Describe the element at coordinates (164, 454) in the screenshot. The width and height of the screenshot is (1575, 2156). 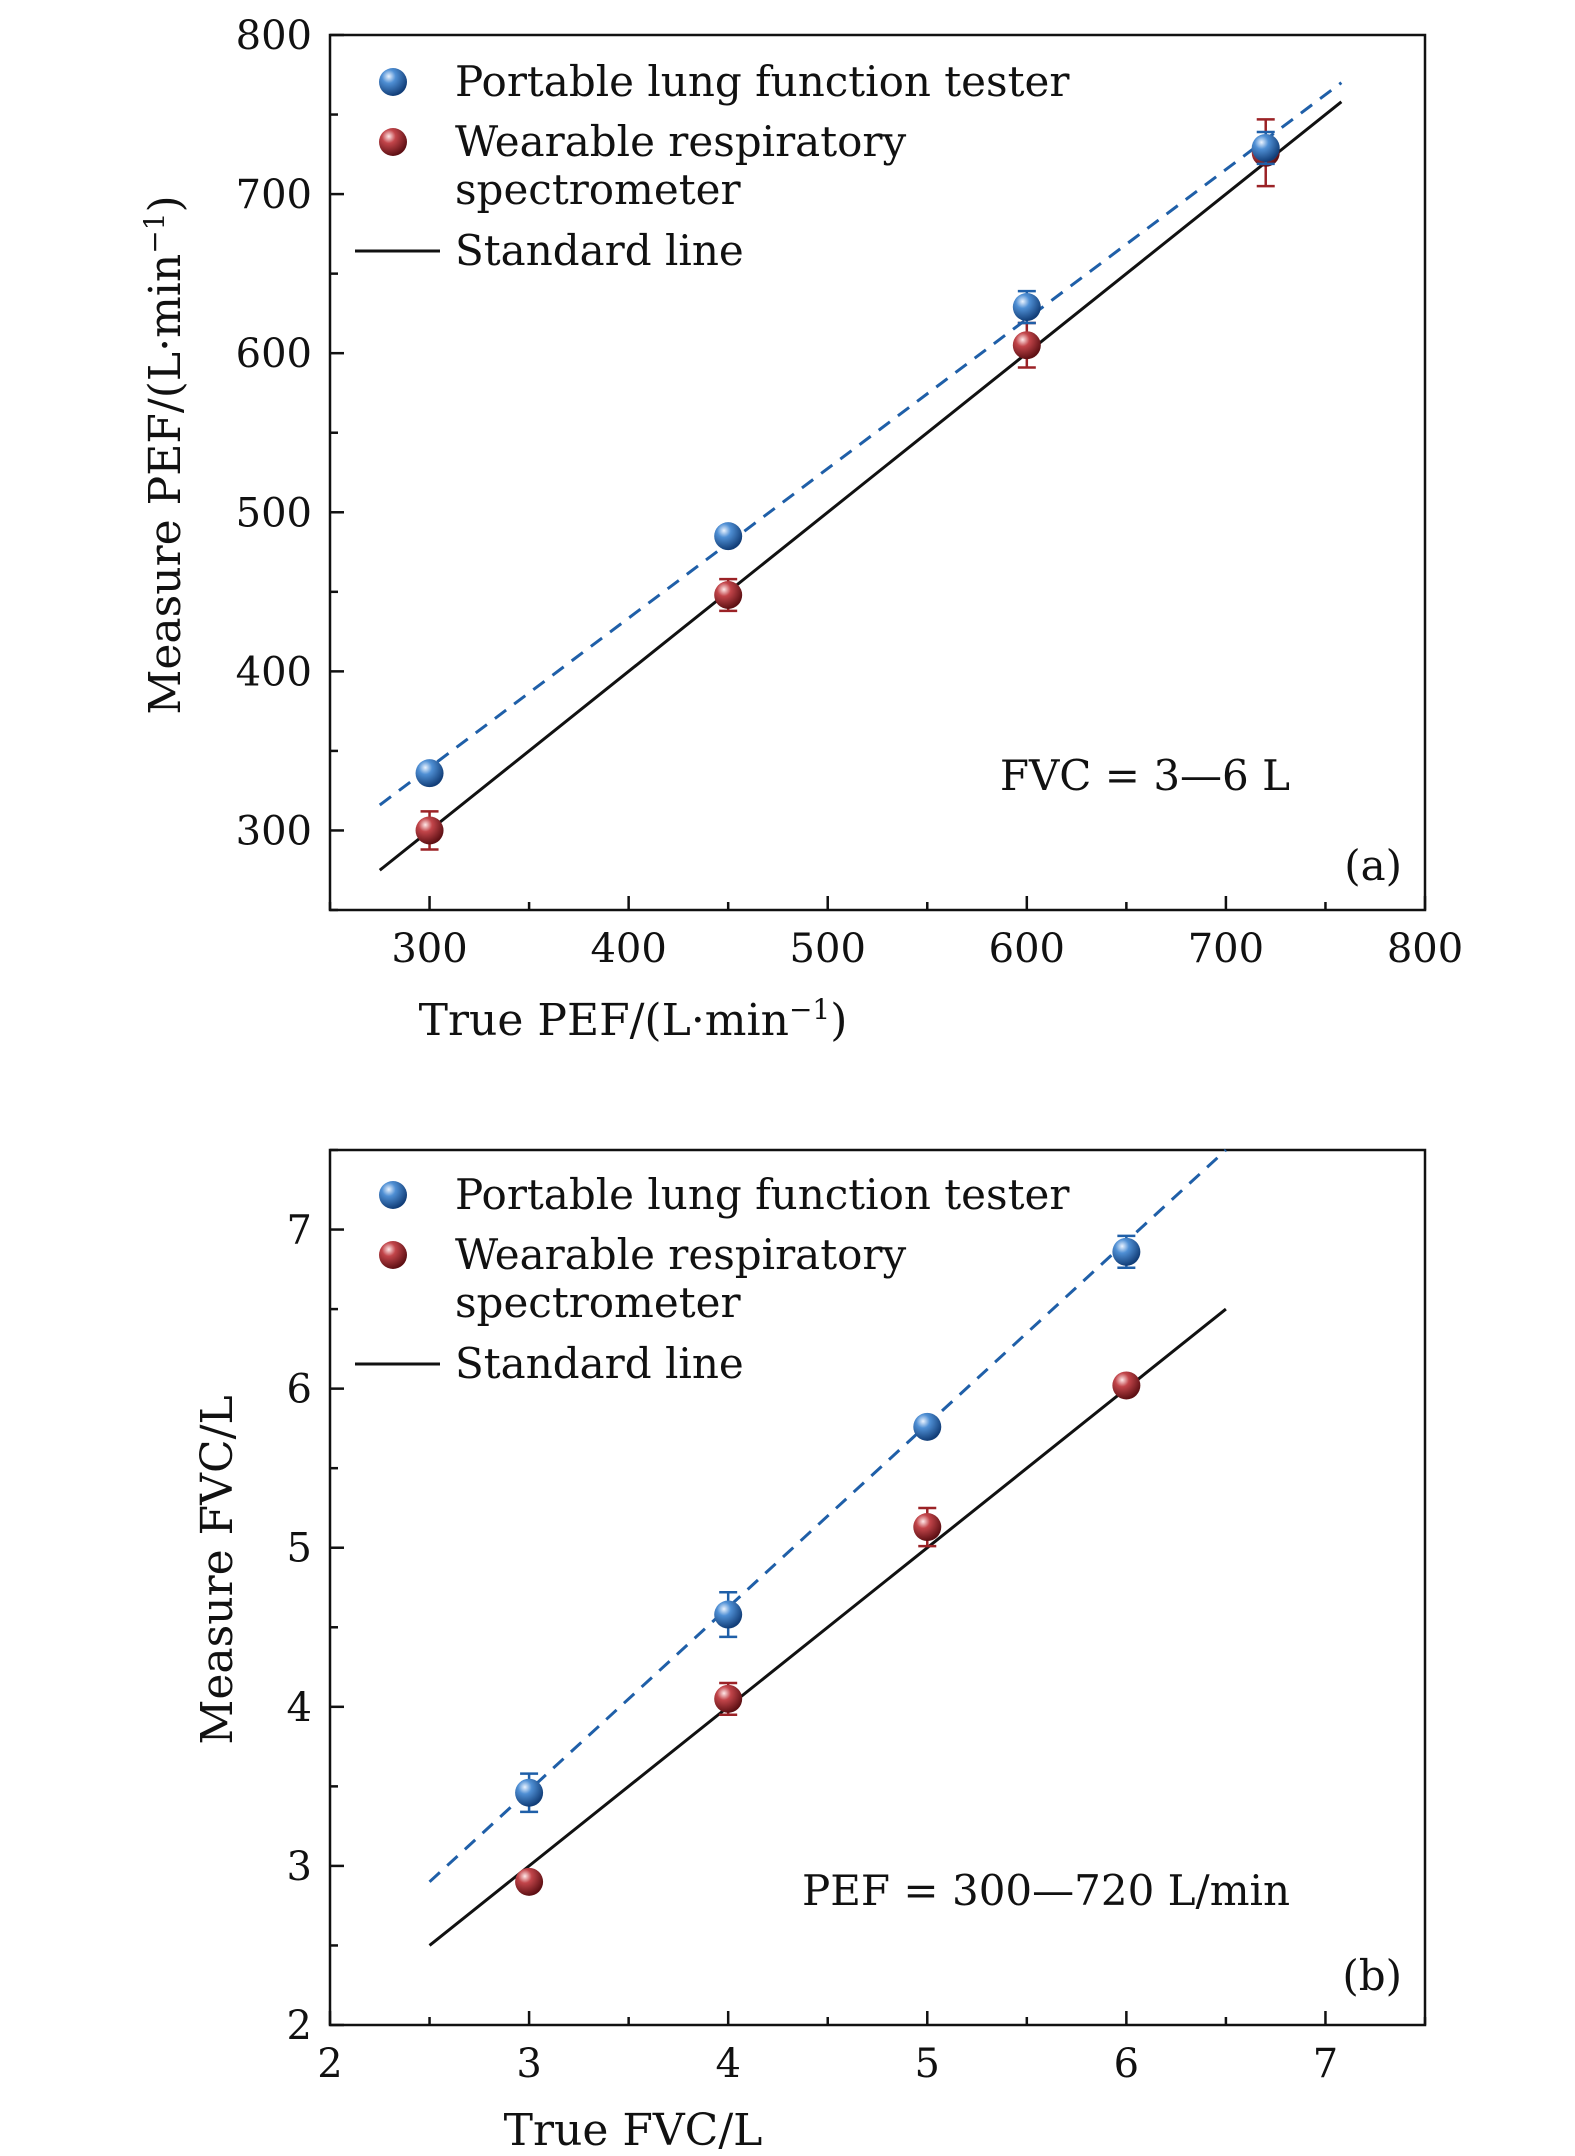
I see `y-axis-title-a: Measure PEF/(L·min−1)` at that location.